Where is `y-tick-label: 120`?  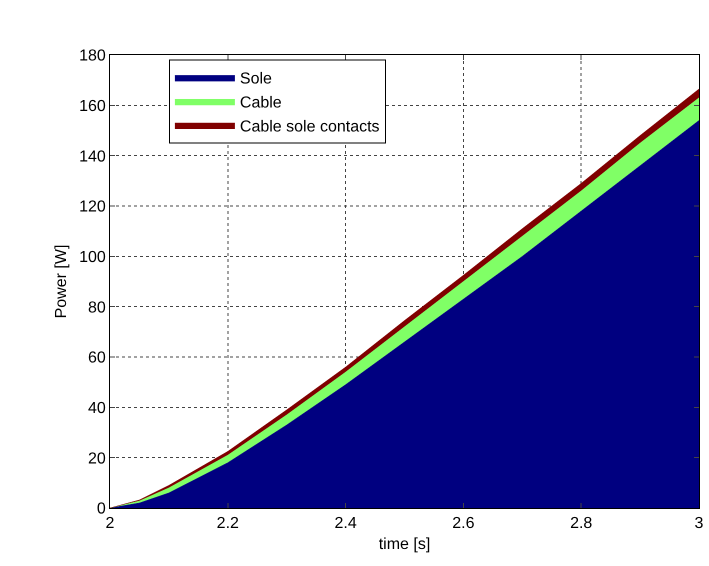
y-tick-label: 120 is located at coordinates (92, 207).